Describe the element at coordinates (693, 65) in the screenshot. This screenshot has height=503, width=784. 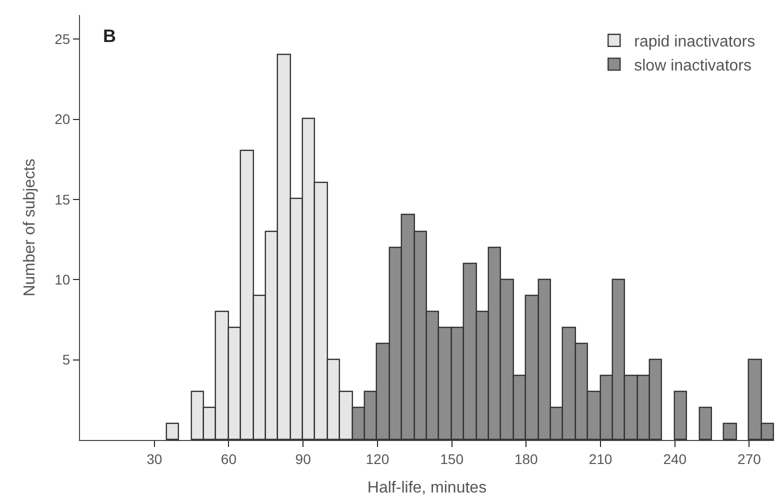
I see `legend-label: slow inactivators` at that location.